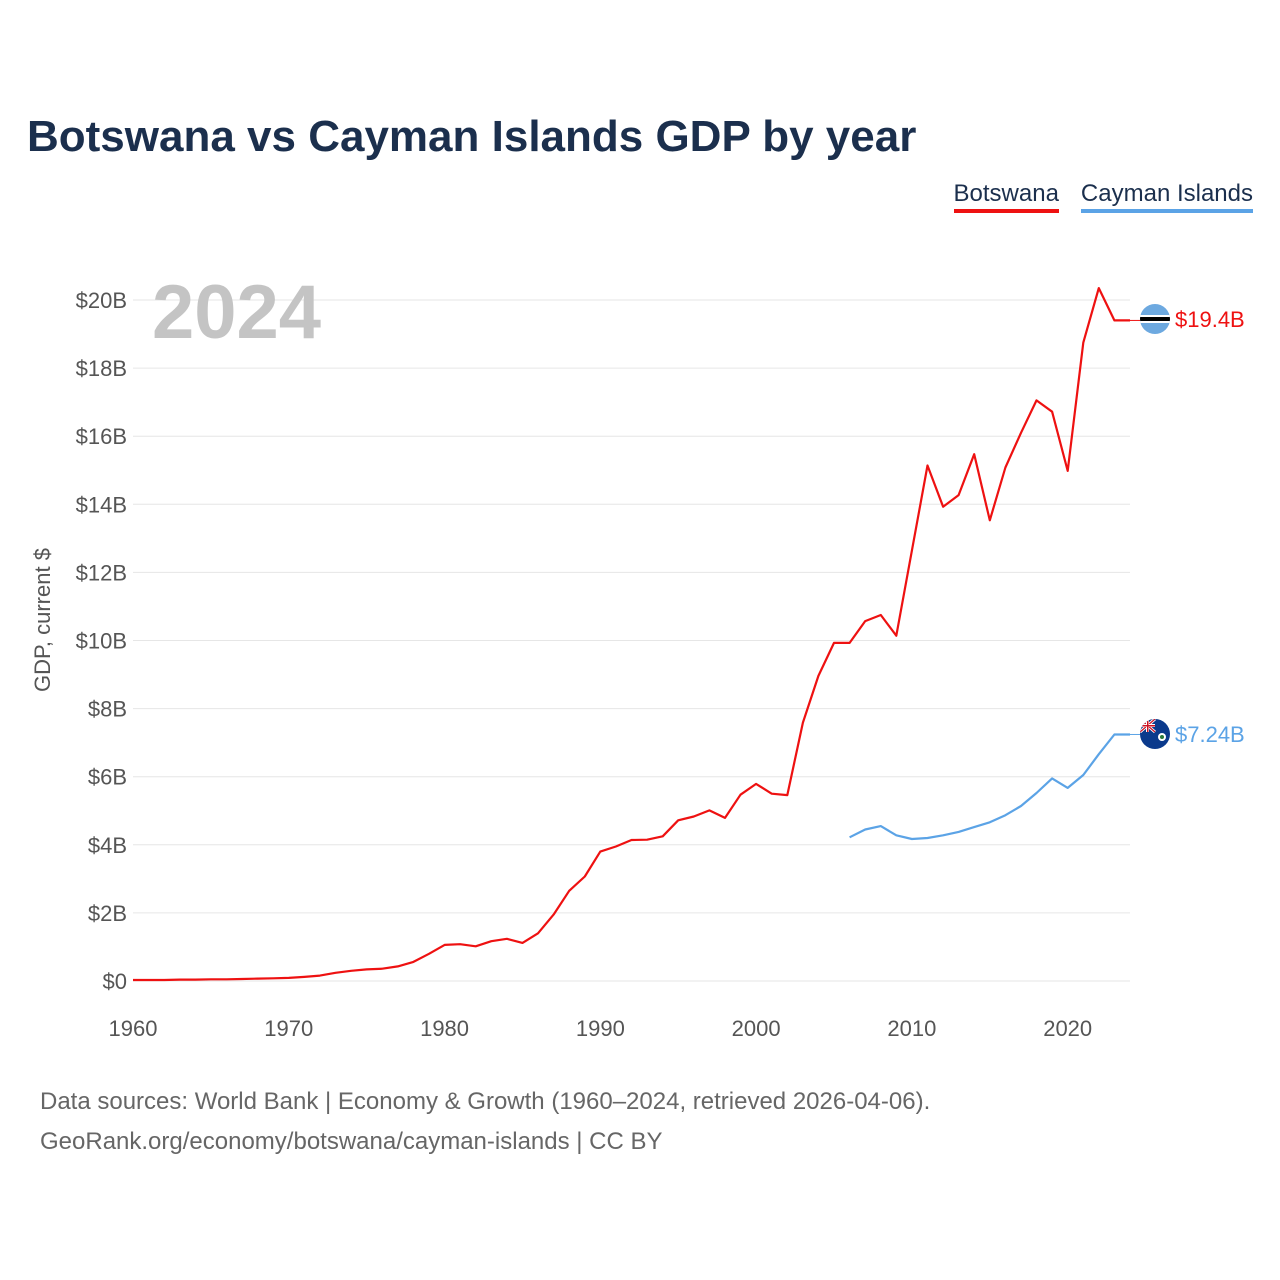 The height and width of the screenshot is (1280, 1280). I want to click on year-watermark: 2024, so click(236, 312).